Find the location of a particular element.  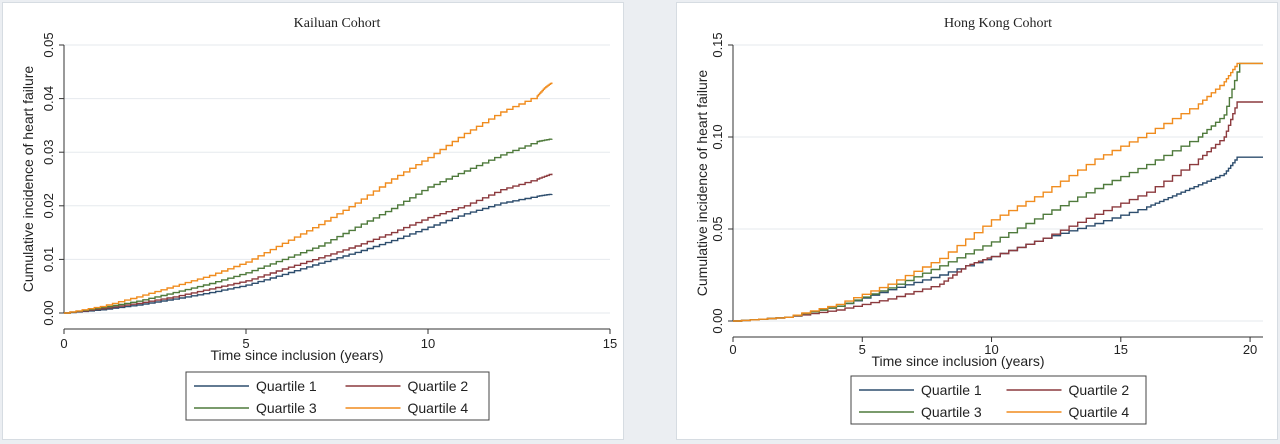

chart-title: Kailuan Cohort is located at coordinates (337, 23).